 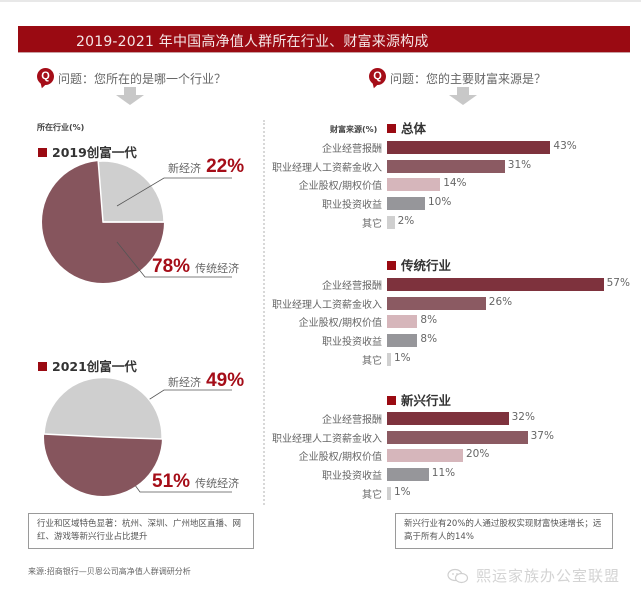 What do you see at coordinates (196, 481) in the screenshot?
I see `pie-2021-trad-label: 51% 传统经济` at bounding box center [196, 481].